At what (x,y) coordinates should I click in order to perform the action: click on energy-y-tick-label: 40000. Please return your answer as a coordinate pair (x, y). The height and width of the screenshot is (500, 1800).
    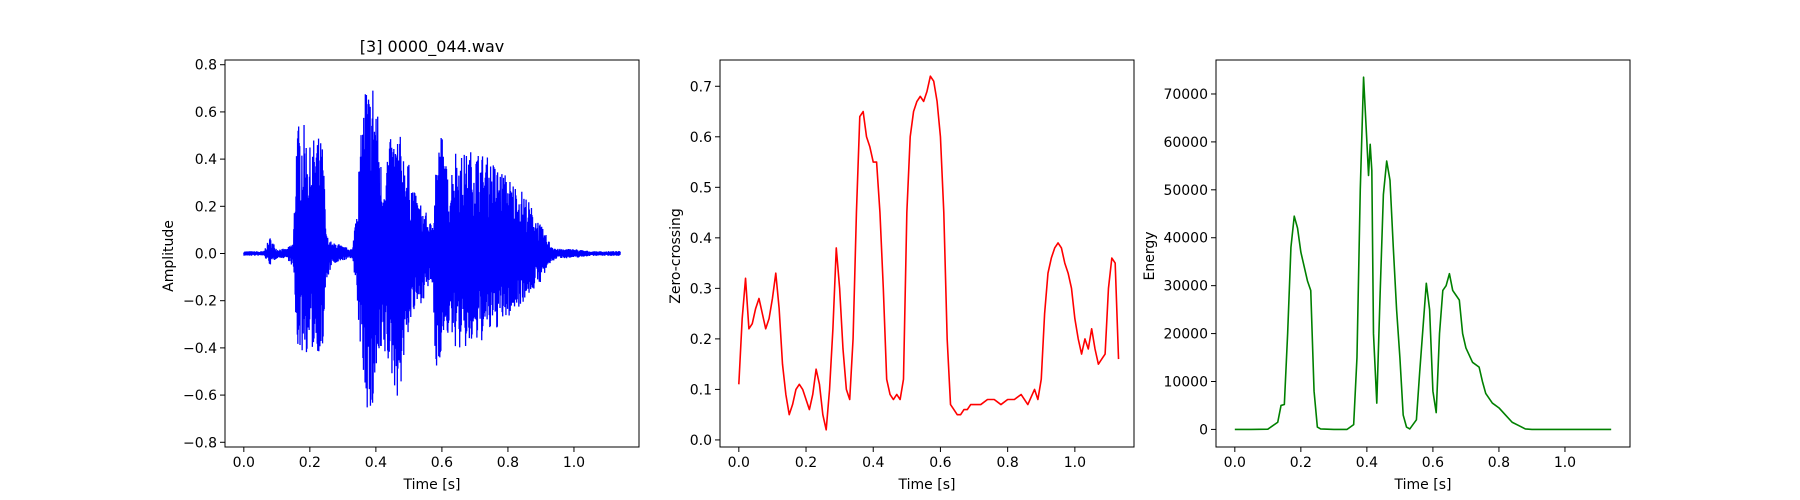
    Looking at the image, I should click on (1185, 239).